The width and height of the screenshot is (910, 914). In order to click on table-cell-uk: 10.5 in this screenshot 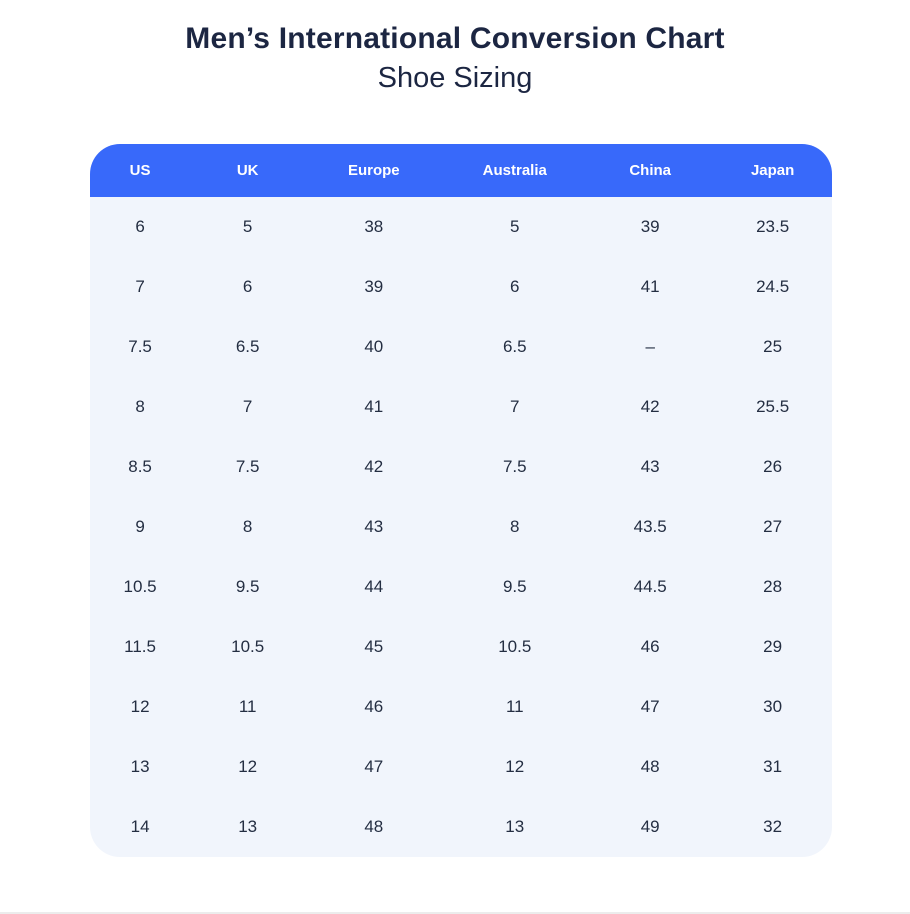, I will do `click(248, 646)`.